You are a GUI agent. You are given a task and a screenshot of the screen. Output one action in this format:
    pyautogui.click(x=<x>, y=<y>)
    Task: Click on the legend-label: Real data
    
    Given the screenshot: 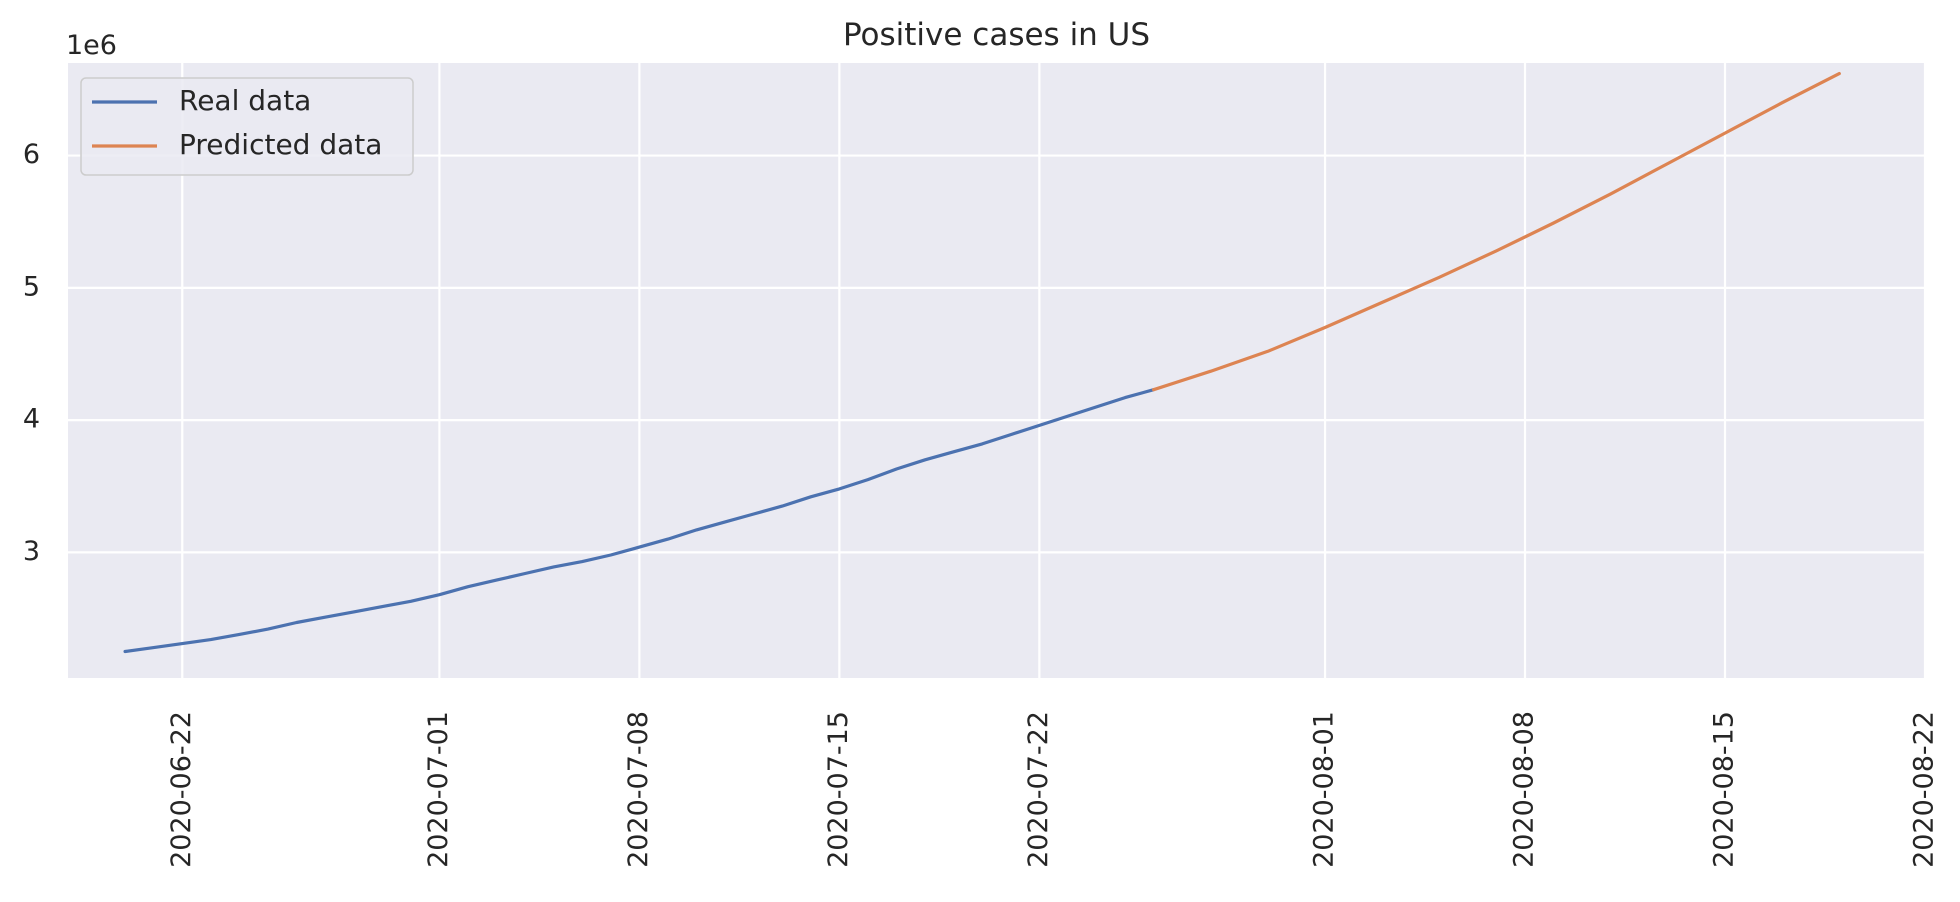 What is the action you would take?
    pyautogui.click(x=245, y=100)
    